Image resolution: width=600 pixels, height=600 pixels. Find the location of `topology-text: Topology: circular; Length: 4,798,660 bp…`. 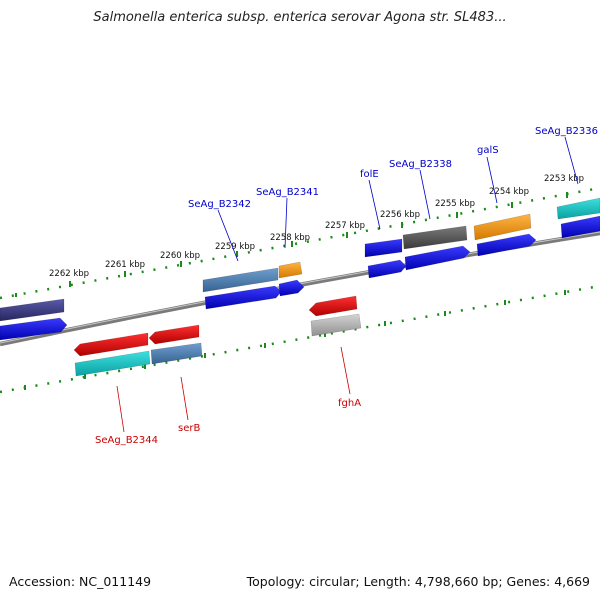

topology-text: Topology: circular; Length: 4,798,660 bp… is located at coordinates (418, 581).